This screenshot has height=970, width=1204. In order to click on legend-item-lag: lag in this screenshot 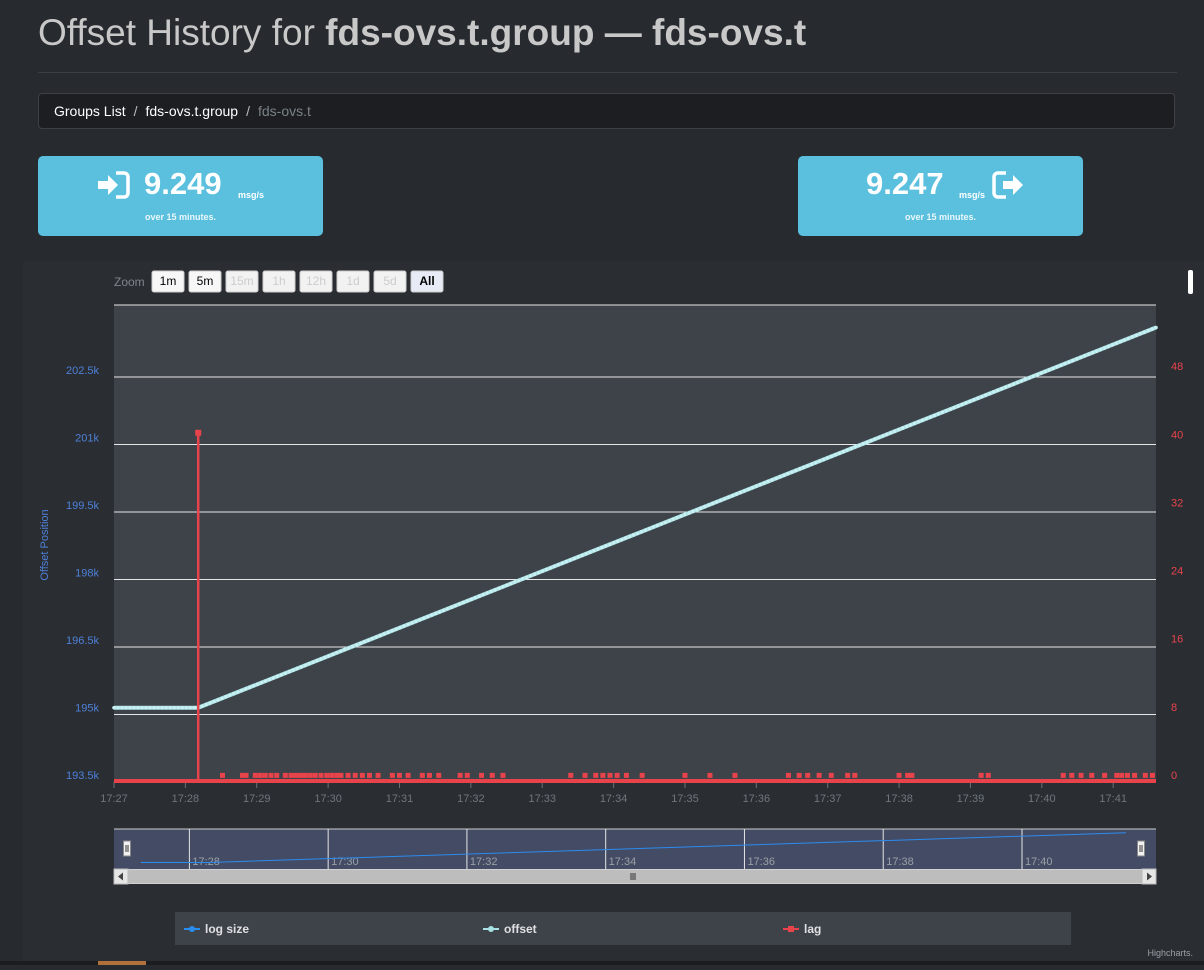, I will do `click(802, 929)`.